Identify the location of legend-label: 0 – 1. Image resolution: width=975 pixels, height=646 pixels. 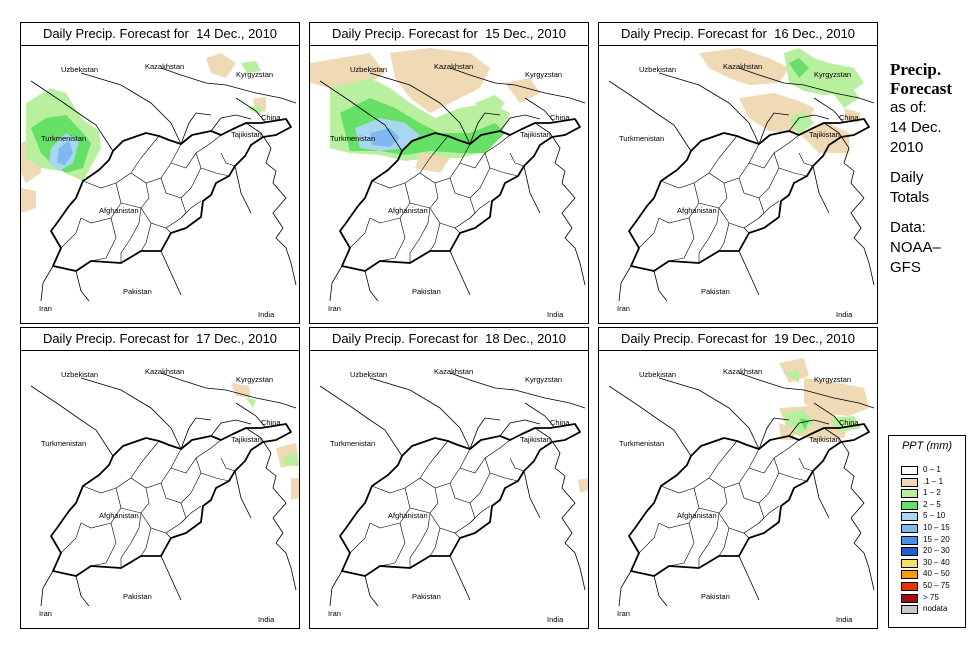
(932, 469).